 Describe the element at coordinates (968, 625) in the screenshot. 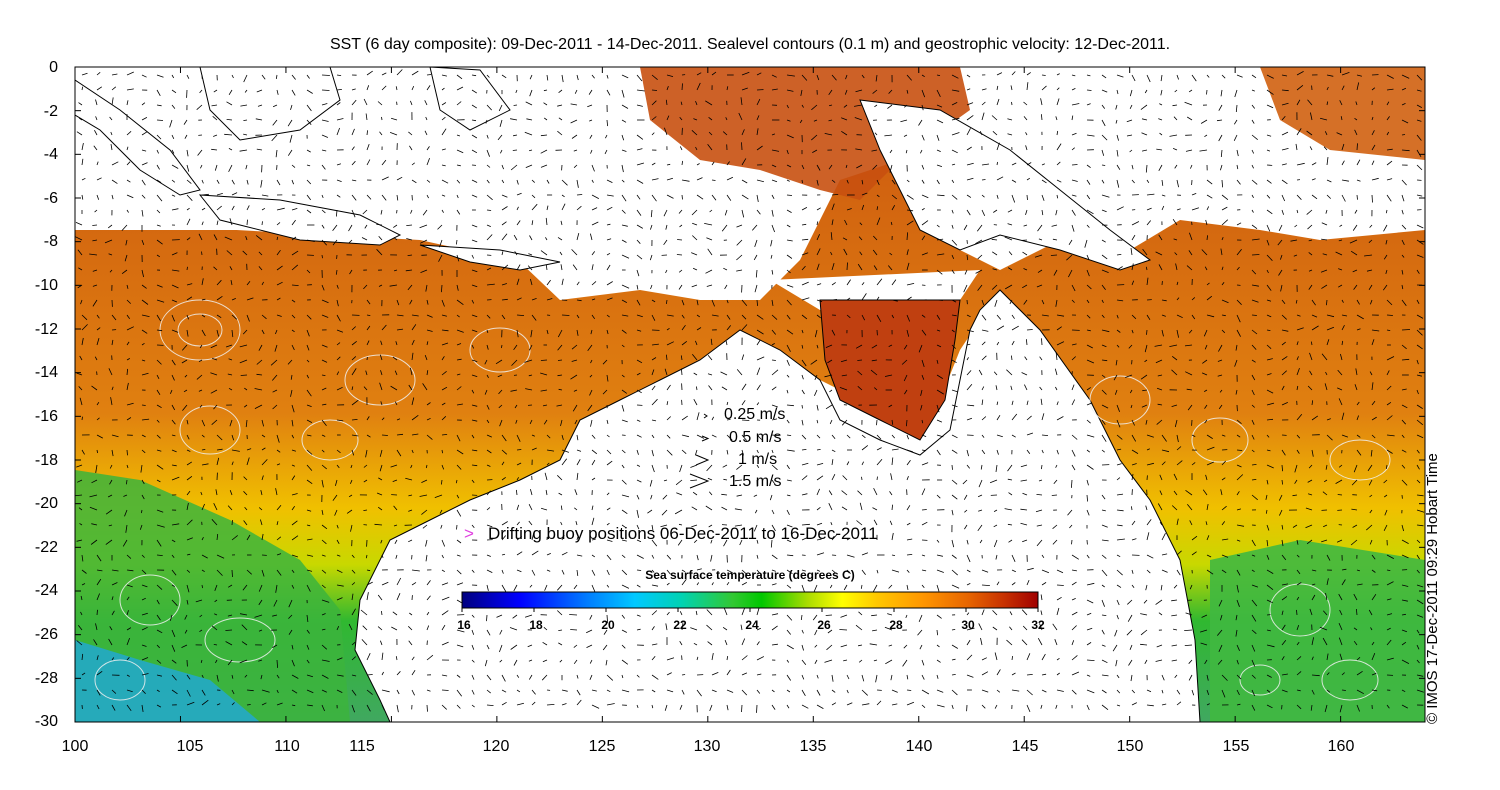

I see `colorbar-tick-label: 30` at that location.